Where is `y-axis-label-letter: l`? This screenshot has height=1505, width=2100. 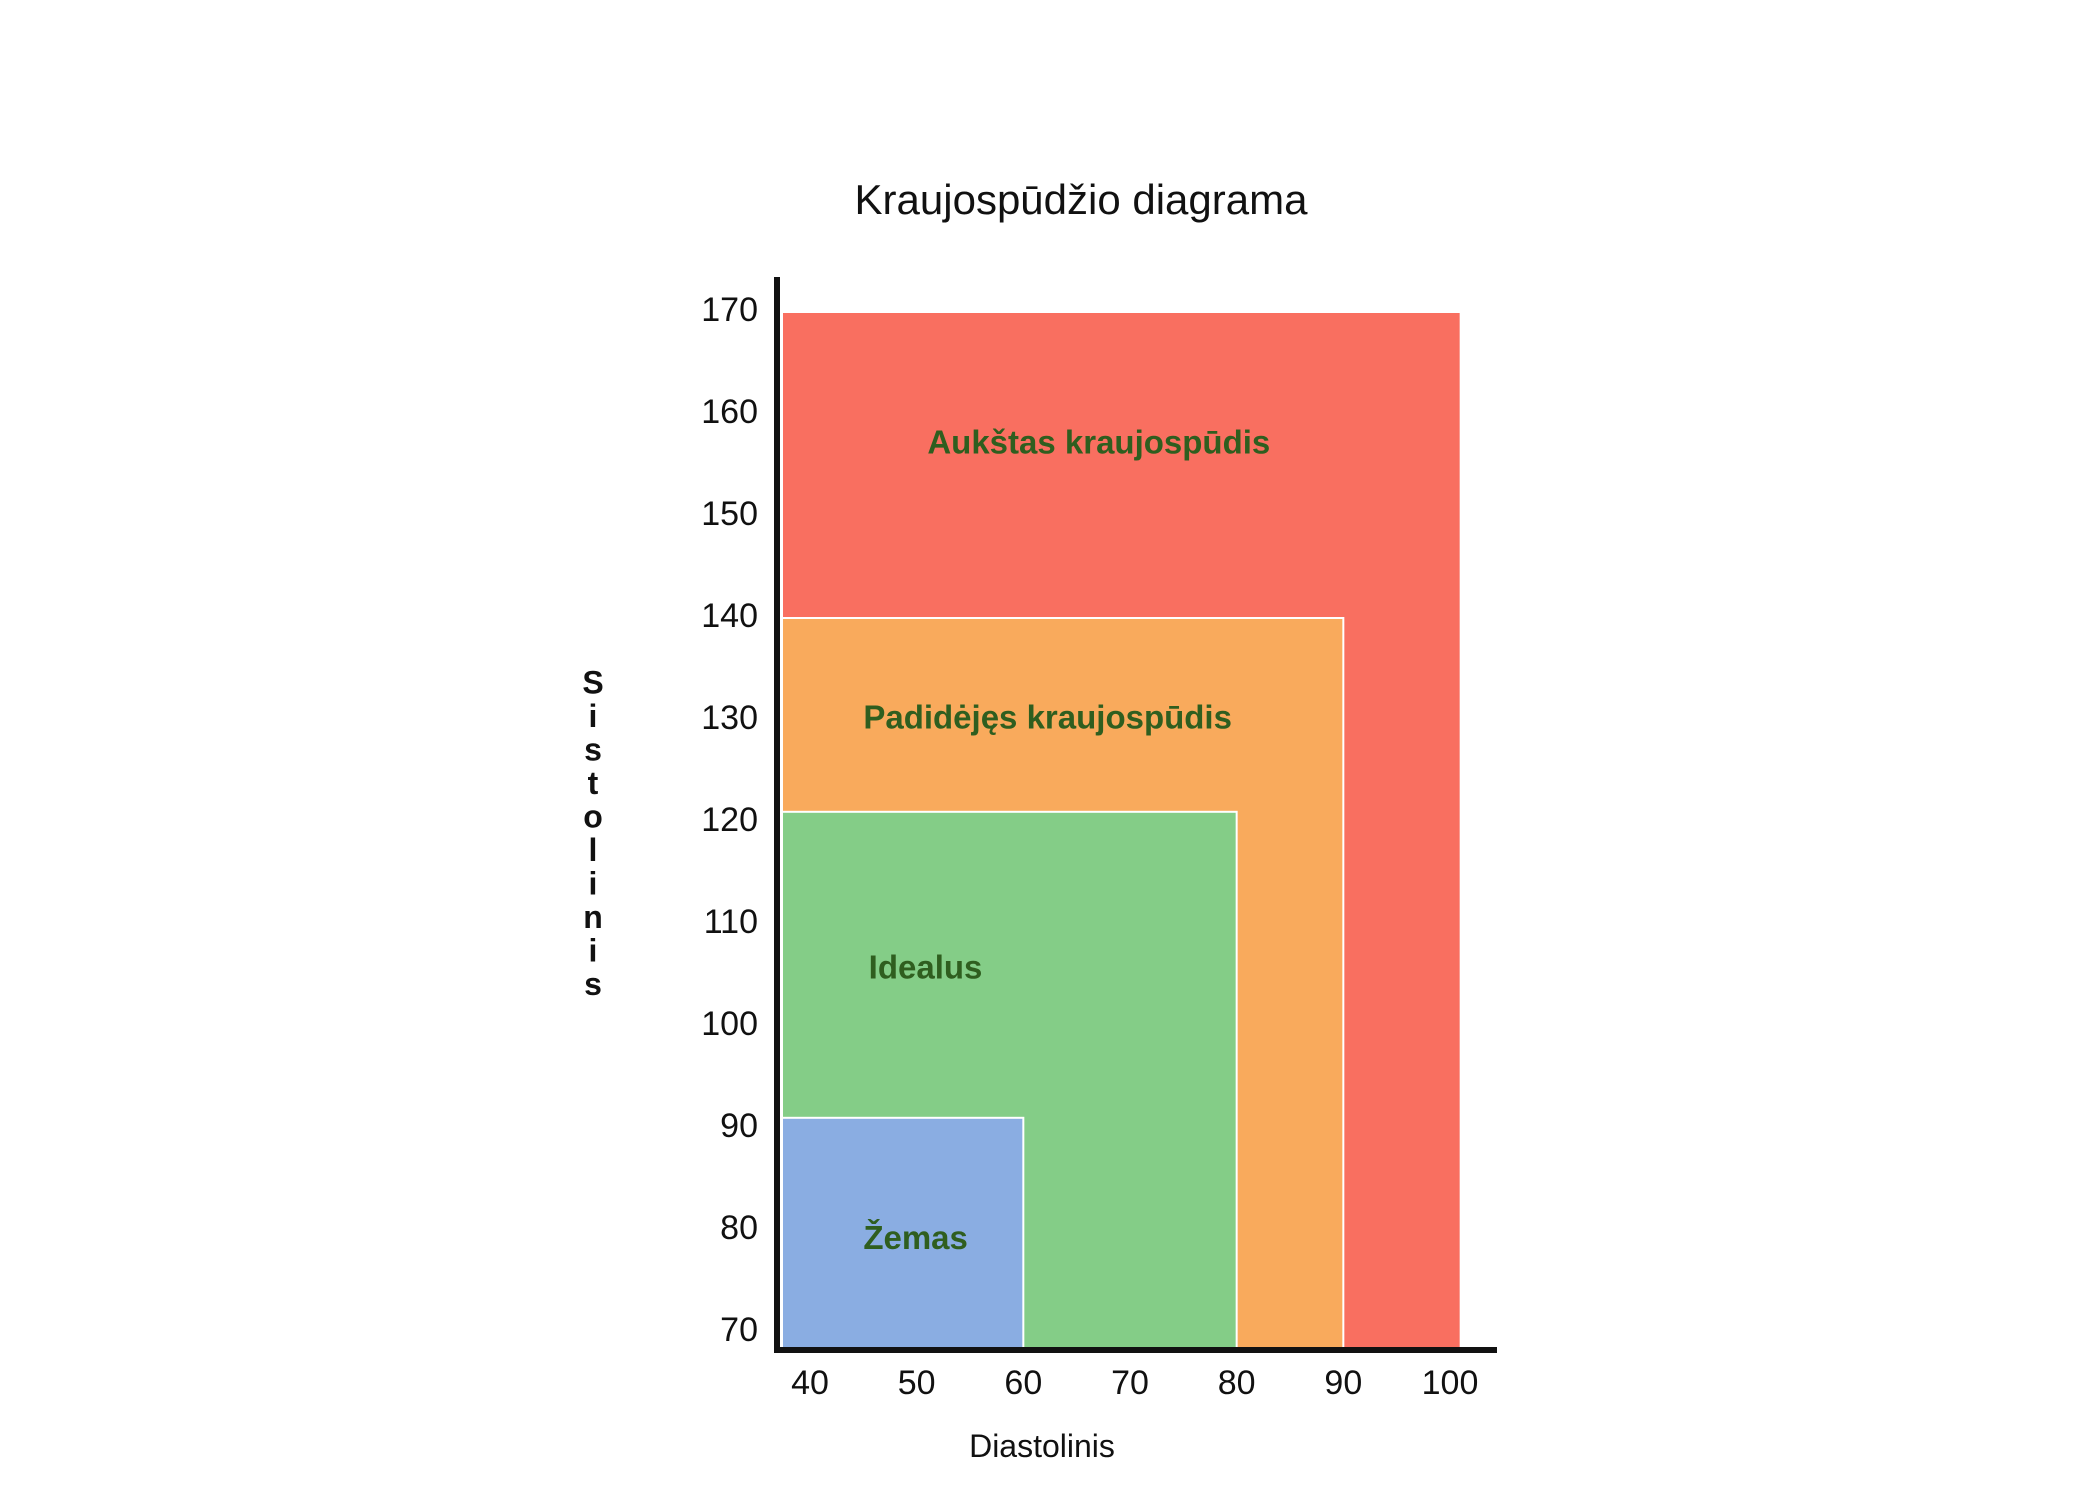
y-axis-label-letter: l is located at coordinates (593, 850).